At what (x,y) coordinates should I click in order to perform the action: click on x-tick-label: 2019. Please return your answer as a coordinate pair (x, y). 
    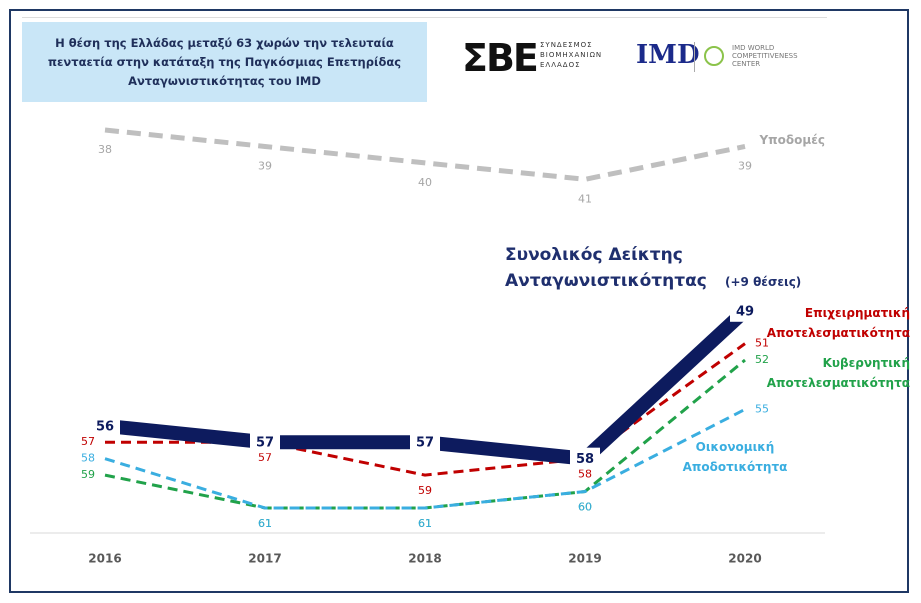
    Looking at the image, I should click on (584, 559).